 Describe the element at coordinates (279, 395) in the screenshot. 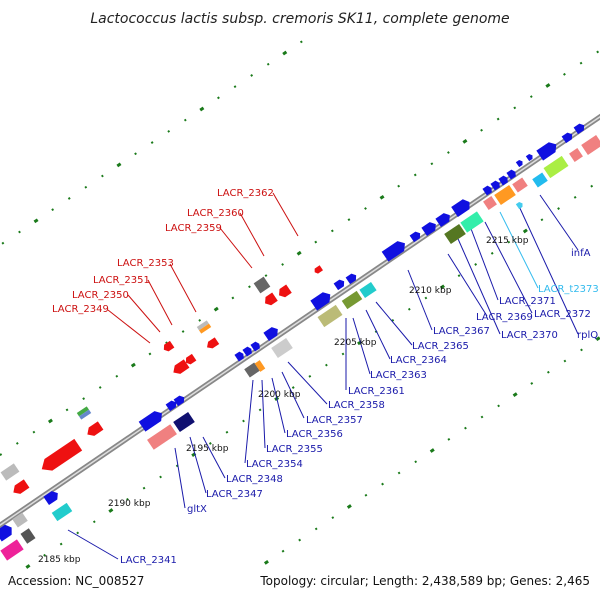

I see `tick-label: 2200 kbp` at that location.